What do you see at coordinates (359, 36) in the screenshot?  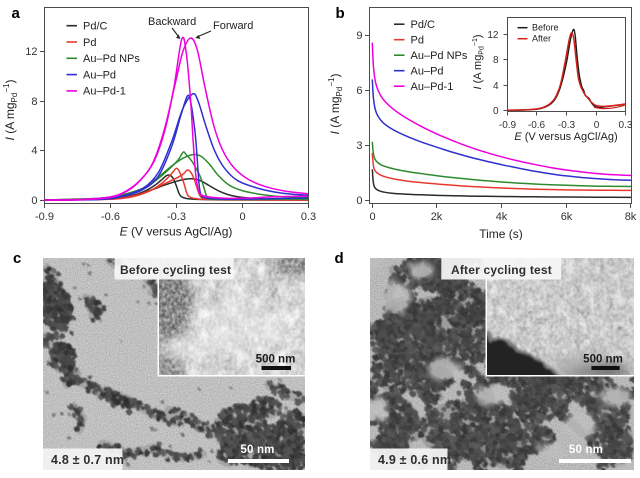 I see `svg-text: 9` at bounding box center [359, 36].